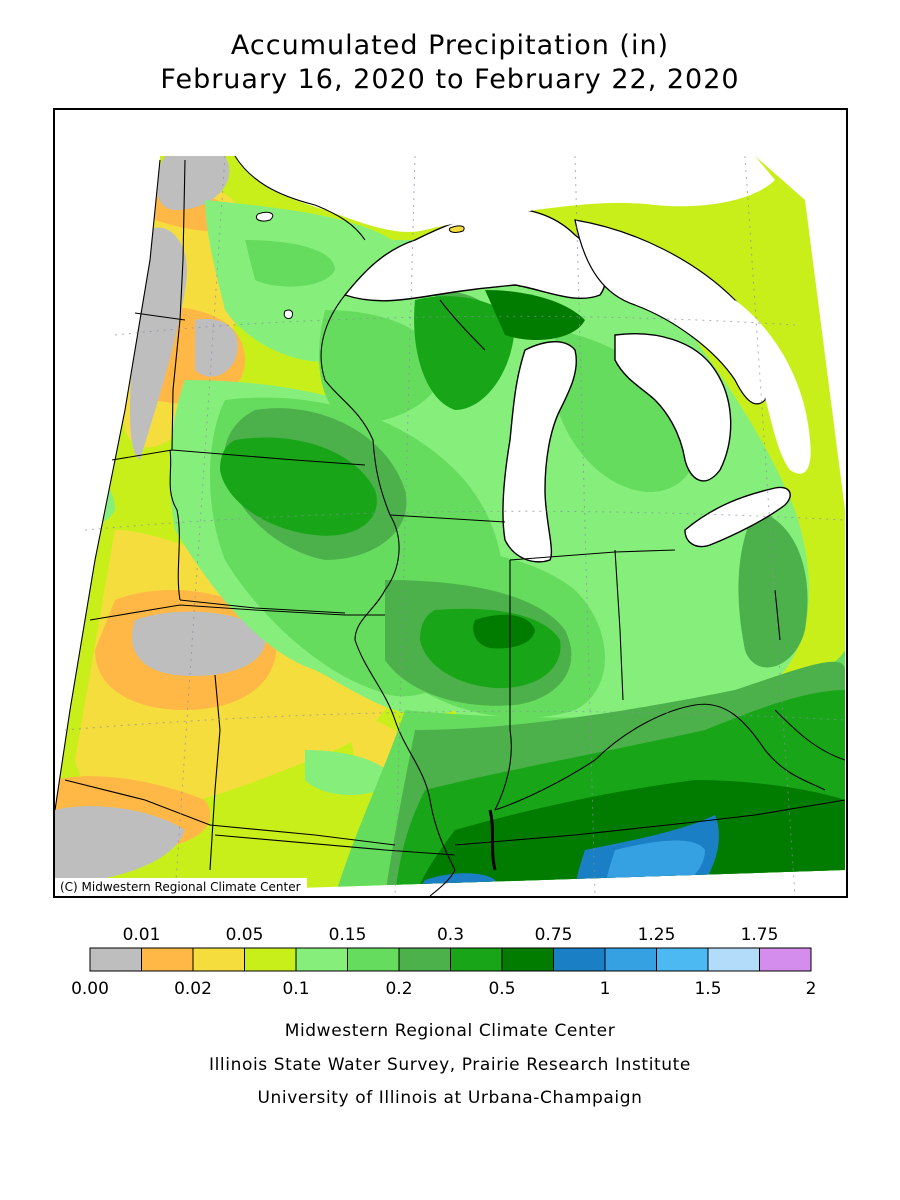 The width and height of the screenshot is (900, 1200). Describe the element at coordinates (238, 457) in the screenshot. I see `border-mn-iowa` at that location.